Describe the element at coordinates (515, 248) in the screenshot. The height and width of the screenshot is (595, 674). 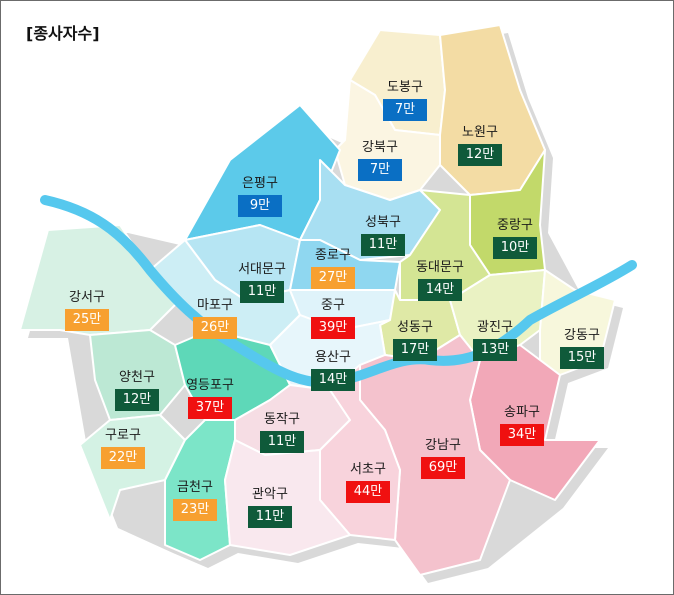
I see `worker-count-badge: 10만` at that location.